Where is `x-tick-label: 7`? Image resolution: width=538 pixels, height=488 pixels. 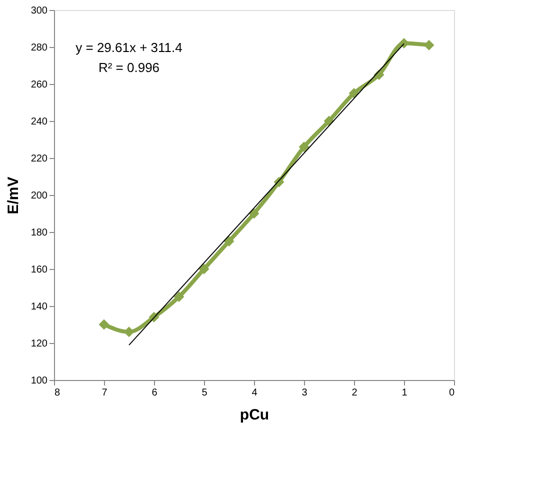
x-tick-label: 7 is located at coordinates (105, 393).